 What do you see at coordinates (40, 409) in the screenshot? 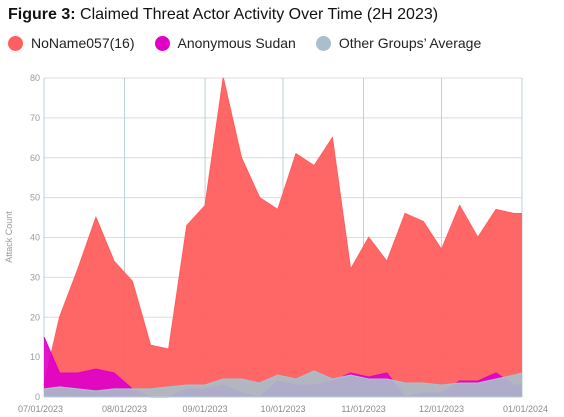
I see `x-tick-label-0: 07/01/2023` at bounding box center [40, 409].